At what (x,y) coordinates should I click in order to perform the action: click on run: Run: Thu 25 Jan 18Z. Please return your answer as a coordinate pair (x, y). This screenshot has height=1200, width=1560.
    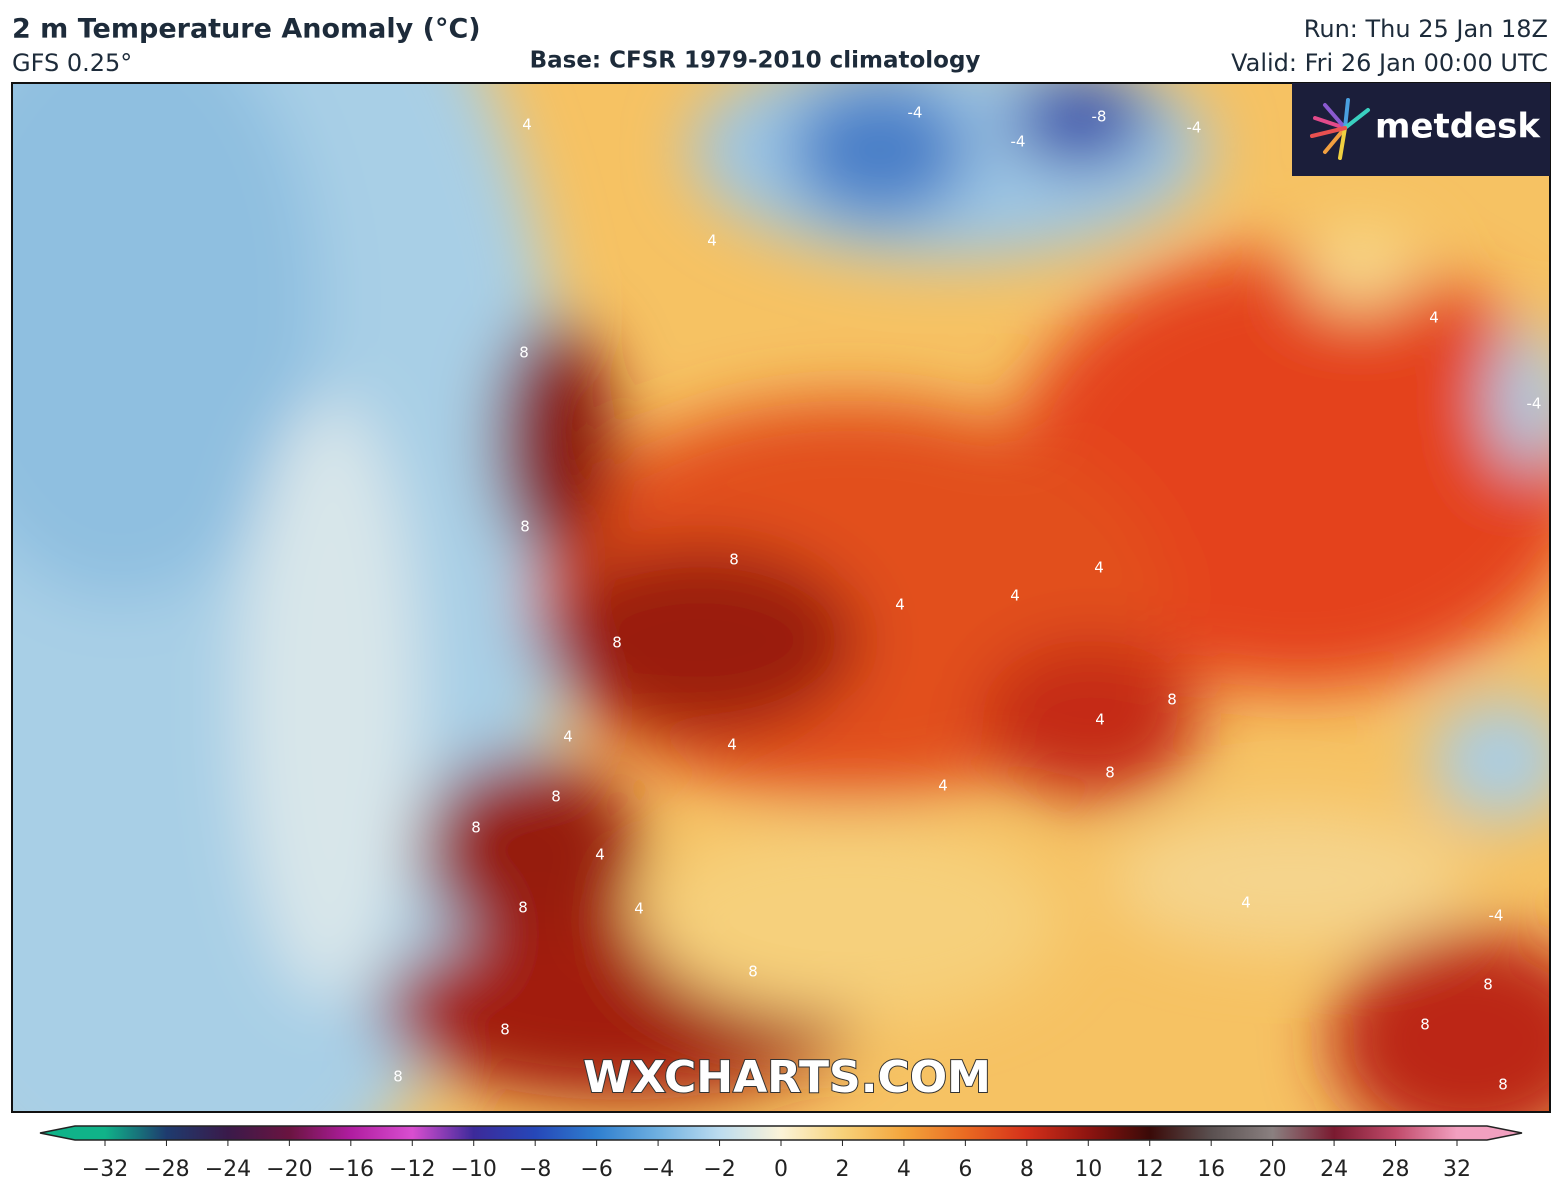
    Looking at the image, I should click on (1426, 29).